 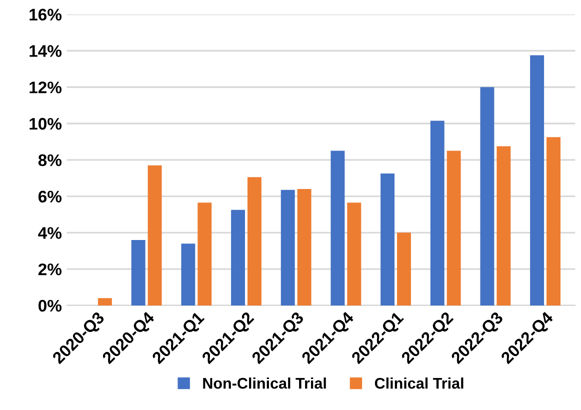 What do you see at coordinates (264, 383) in the screenshot?
I see `legend-label: Non-Clinical Trial` at bounding box center [264, 383].